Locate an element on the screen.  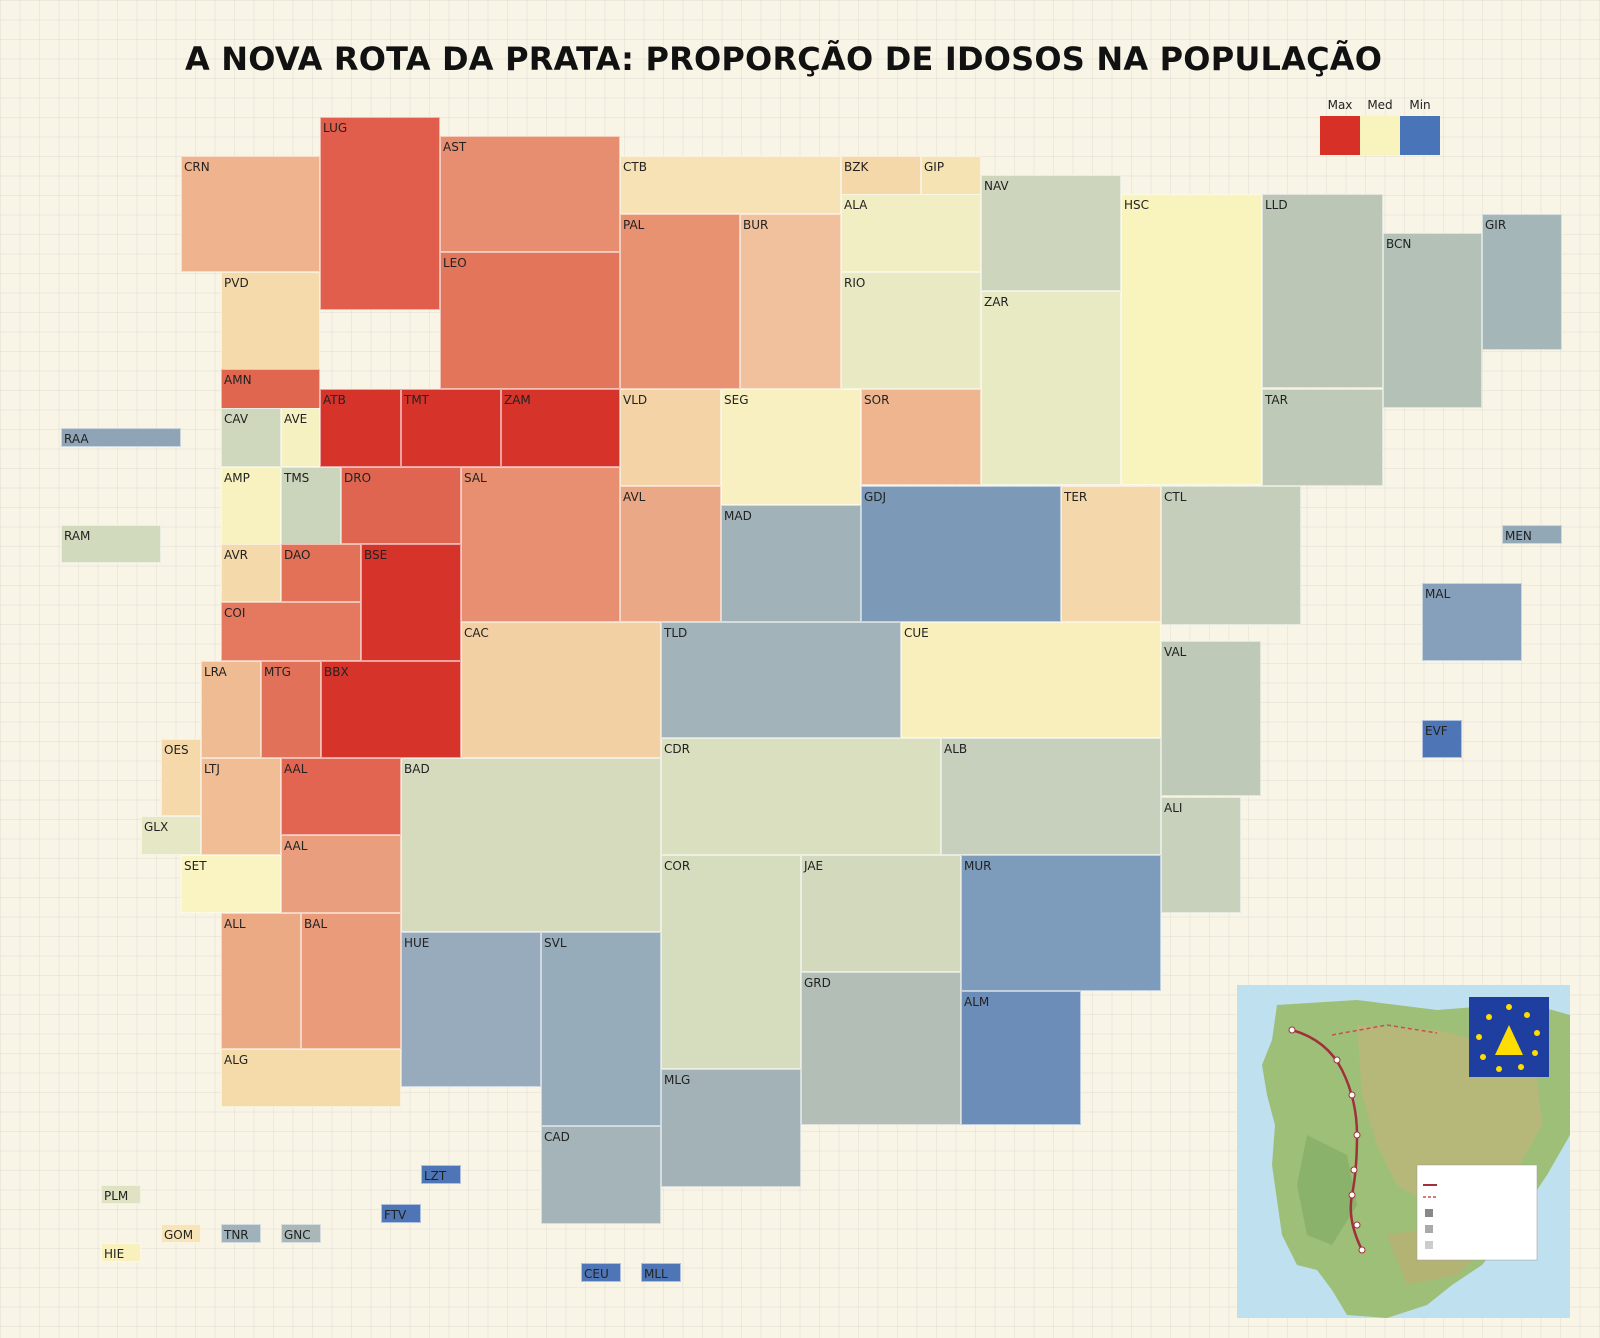
region-tile-bur: BUR is located at coordinates (790, 301).